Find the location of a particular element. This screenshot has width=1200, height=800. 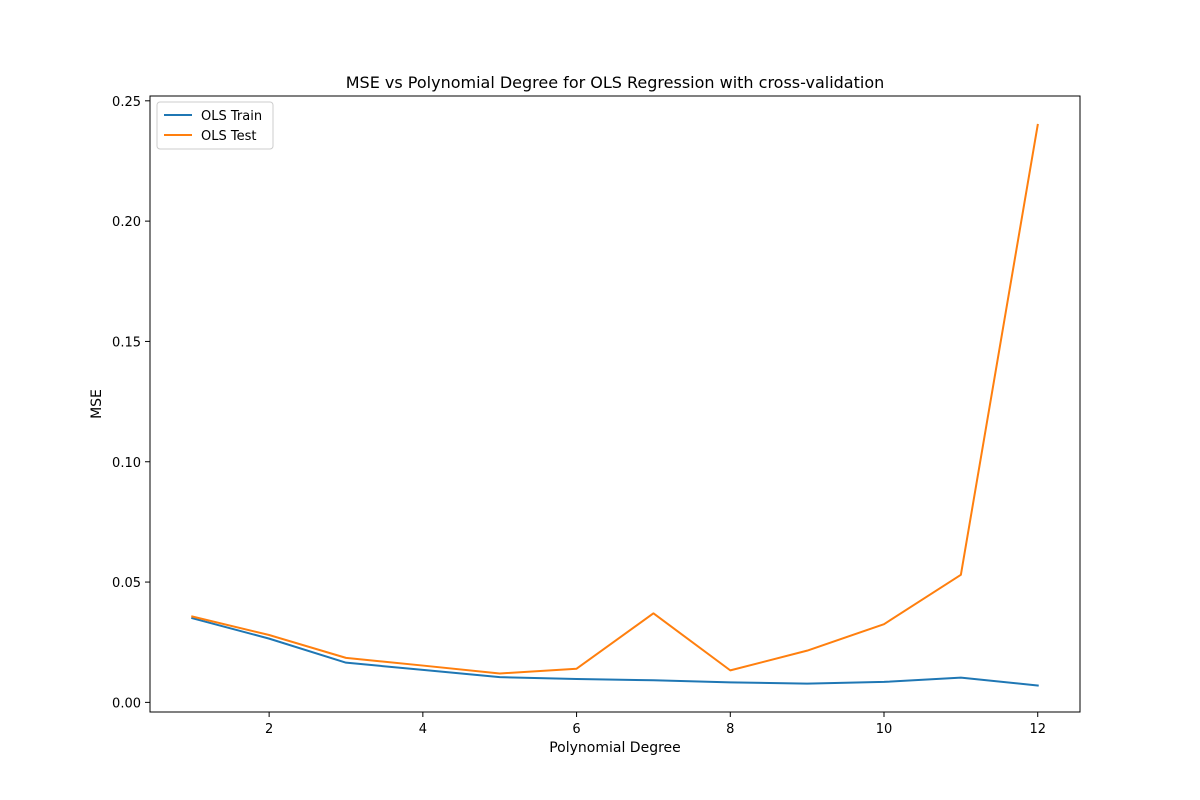

legend-frame is located at coordinates (215, 125).